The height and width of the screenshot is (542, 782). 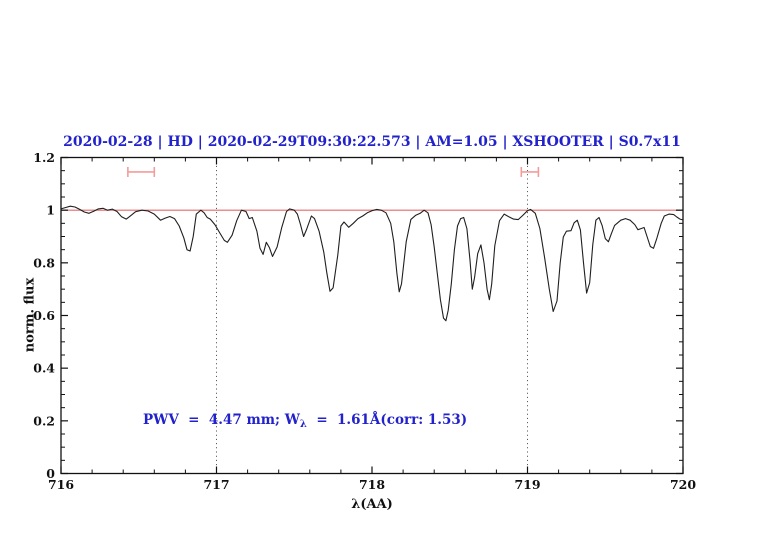 I want to click on y-tick-label: 1.2, so click(x=44, y=157).